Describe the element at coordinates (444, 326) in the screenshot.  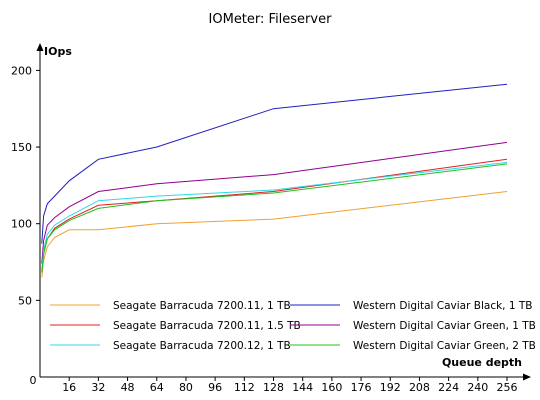
I see `legend-label-4: Western Digital Caviar Green, 1 TB` at that location.